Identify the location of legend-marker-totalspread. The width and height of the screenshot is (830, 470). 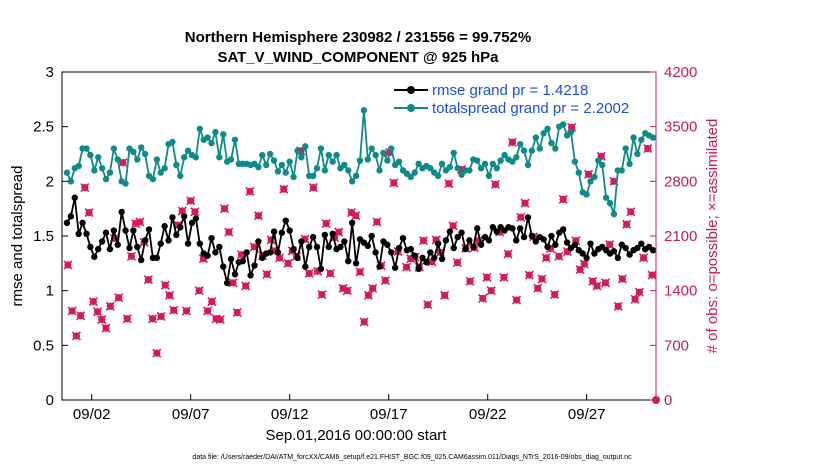
(411, 108).